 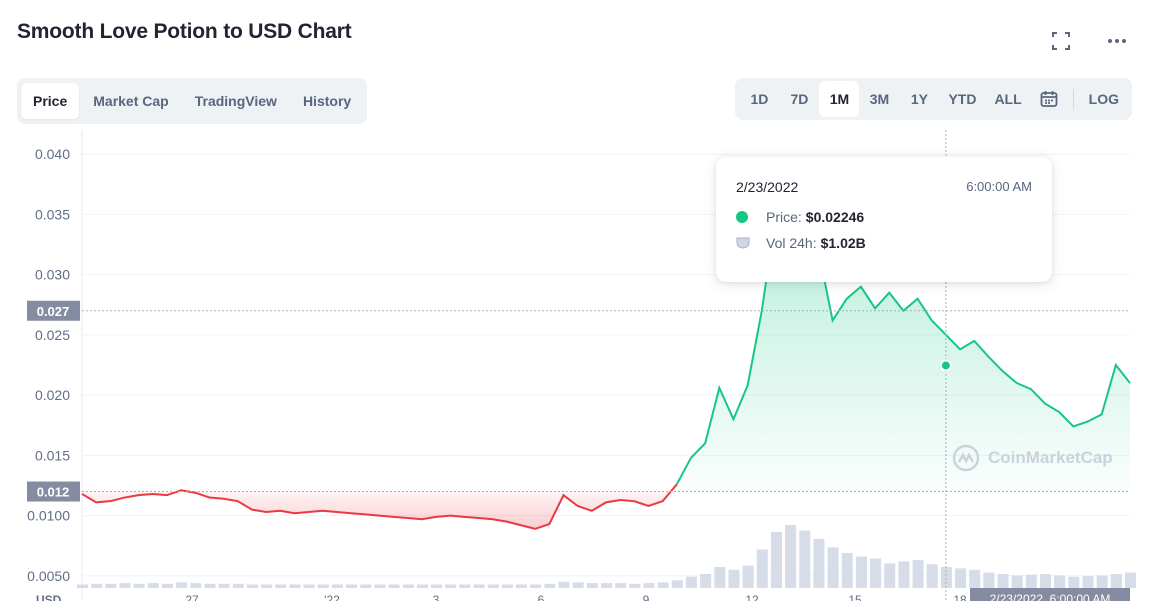 What do you see at coordinates (919, 99) in the screenshot?
I see `range-1y: 1Y` at bounding box center [919, 99].